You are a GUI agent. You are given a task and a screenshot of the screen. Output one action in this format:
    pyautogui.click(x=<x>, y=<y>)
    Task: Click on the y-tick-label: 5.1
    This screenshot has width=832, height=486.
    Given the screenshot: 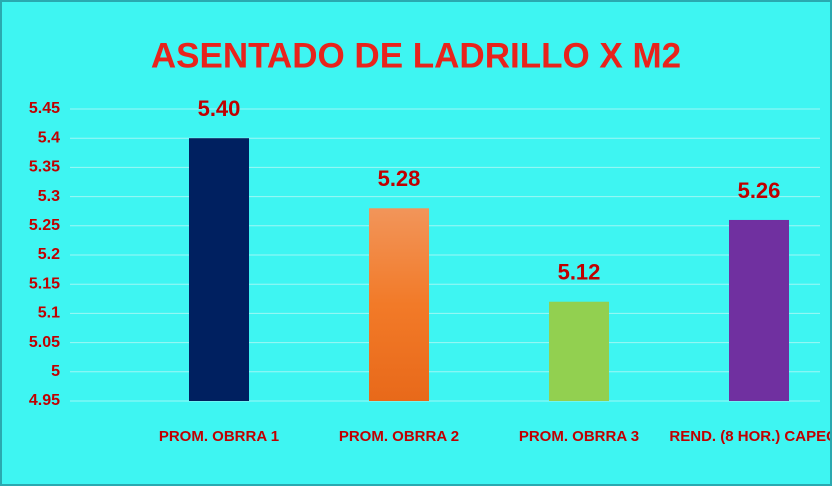 What is the action you would take?
    pyautogui.click(x=49, y=313)
    